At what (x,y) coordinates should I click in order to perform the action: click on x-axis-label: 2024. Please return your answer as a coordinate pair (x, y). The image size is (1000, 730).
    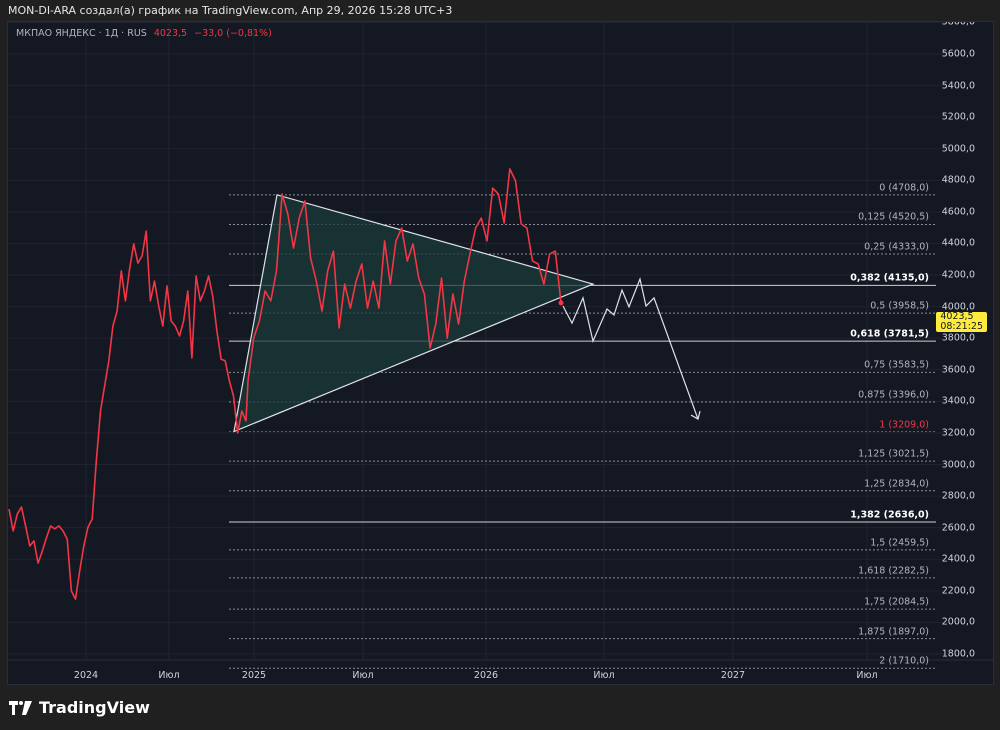
    Looking at the image, I should click on (86, 675).